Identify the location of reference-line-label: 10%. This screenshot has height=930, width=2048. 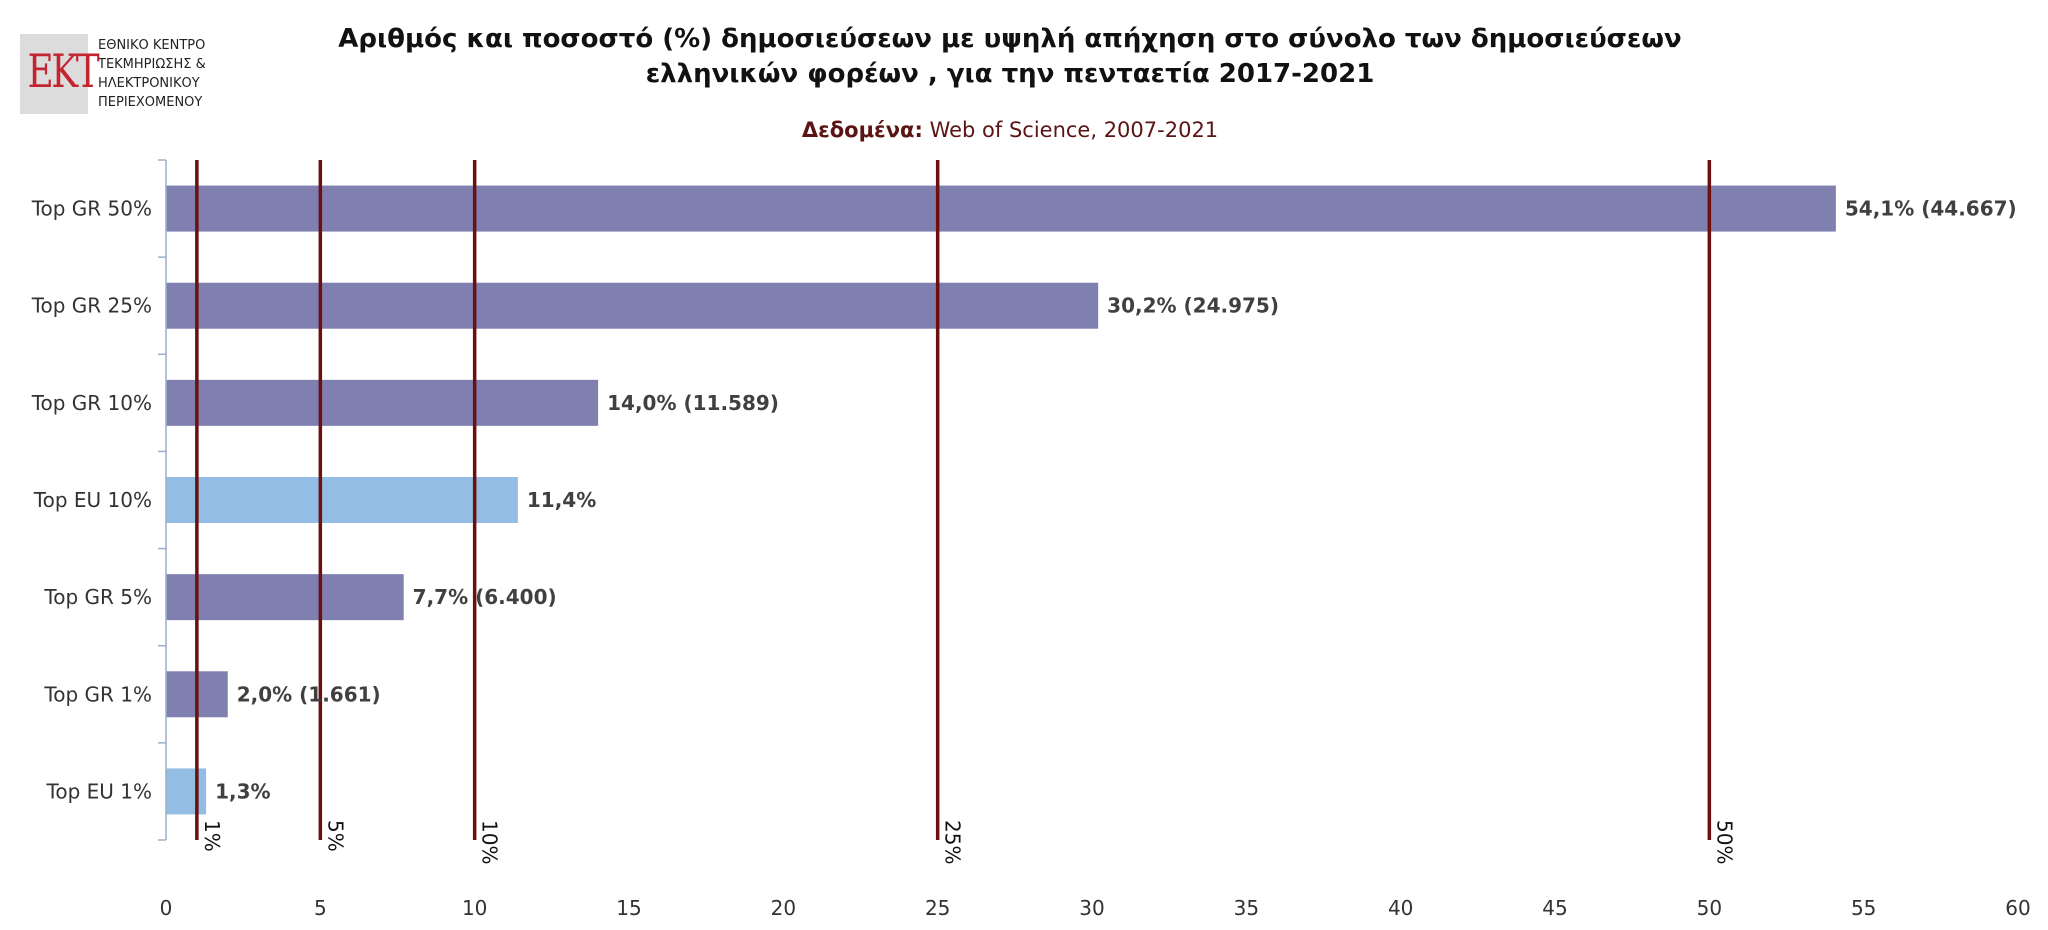
(490, 842).